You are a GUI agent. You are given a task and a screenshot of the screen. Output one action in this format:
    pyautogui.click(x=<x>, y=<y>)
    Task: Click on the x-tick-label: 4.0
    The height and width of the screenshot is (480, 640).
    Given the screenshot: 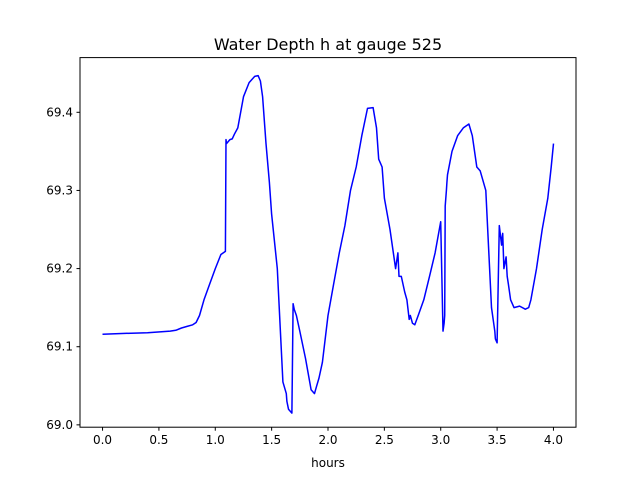 What is the action you would take?
    pyautogui.click(x=553, y=440)
    